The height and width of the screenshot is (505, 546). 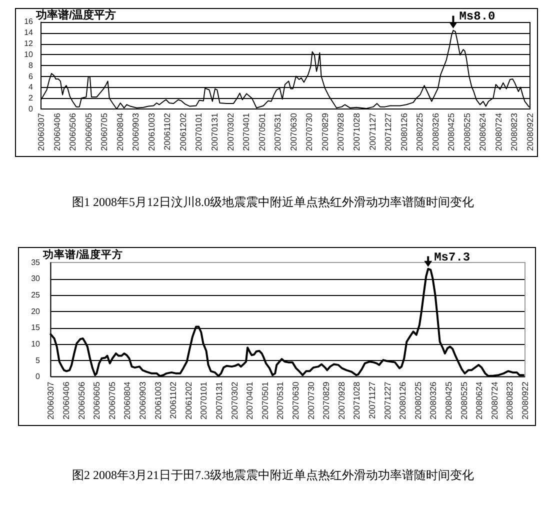 What do you see at coordinates (31, 65) in the screenshot?
I see `y-tick-label: 8` at bounding box center [31, 65].